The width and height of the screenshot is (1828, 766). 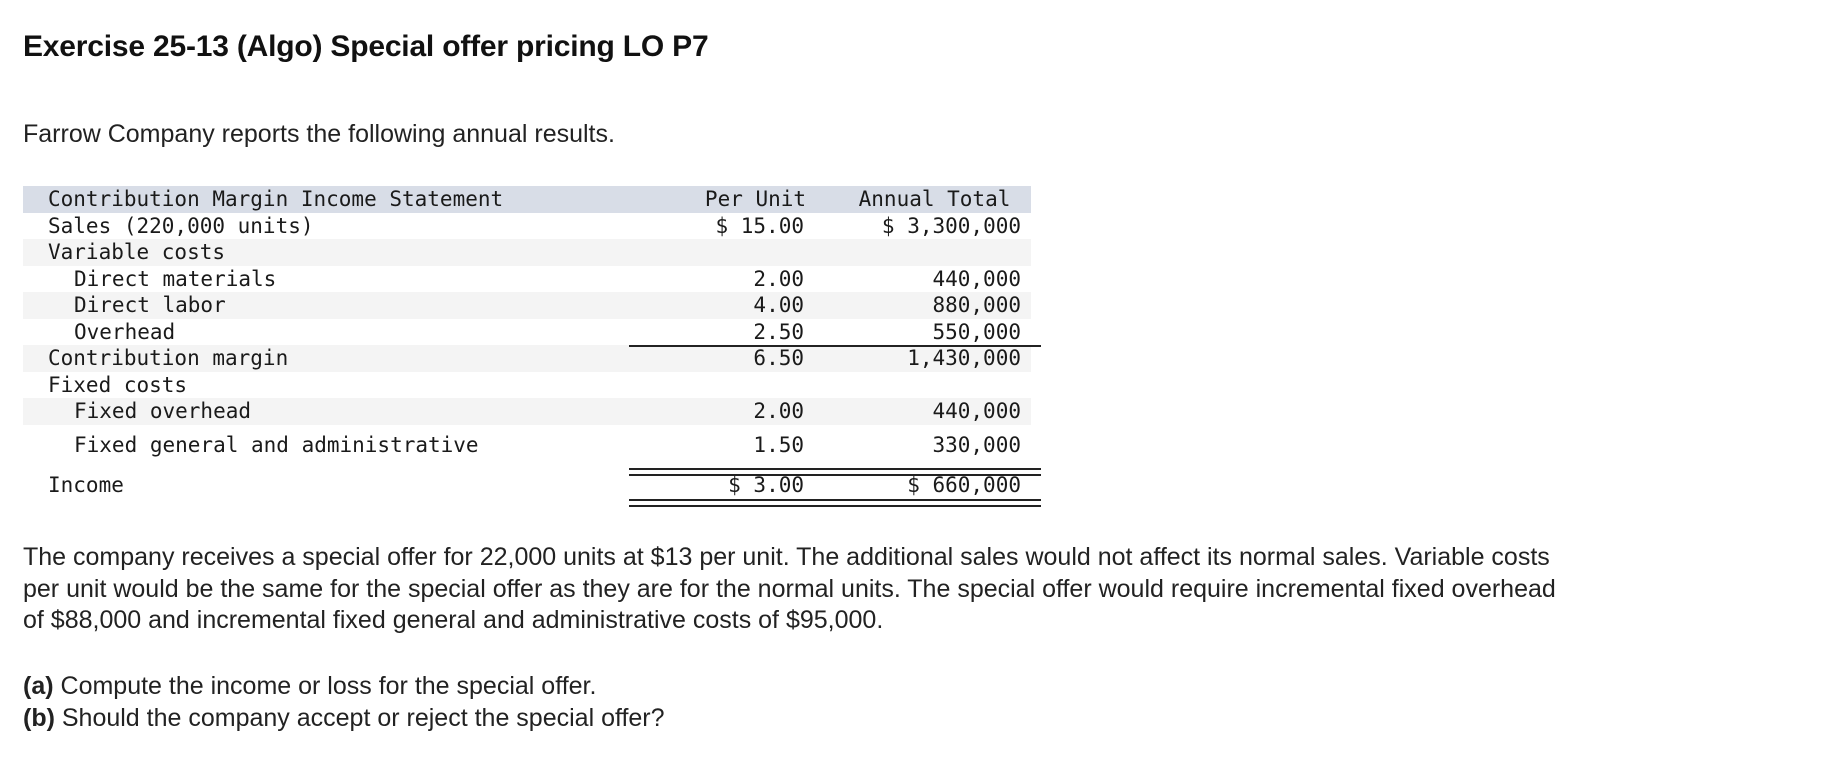 I want to click on annual-total-value: 550,000, so click(x=976, y=331).